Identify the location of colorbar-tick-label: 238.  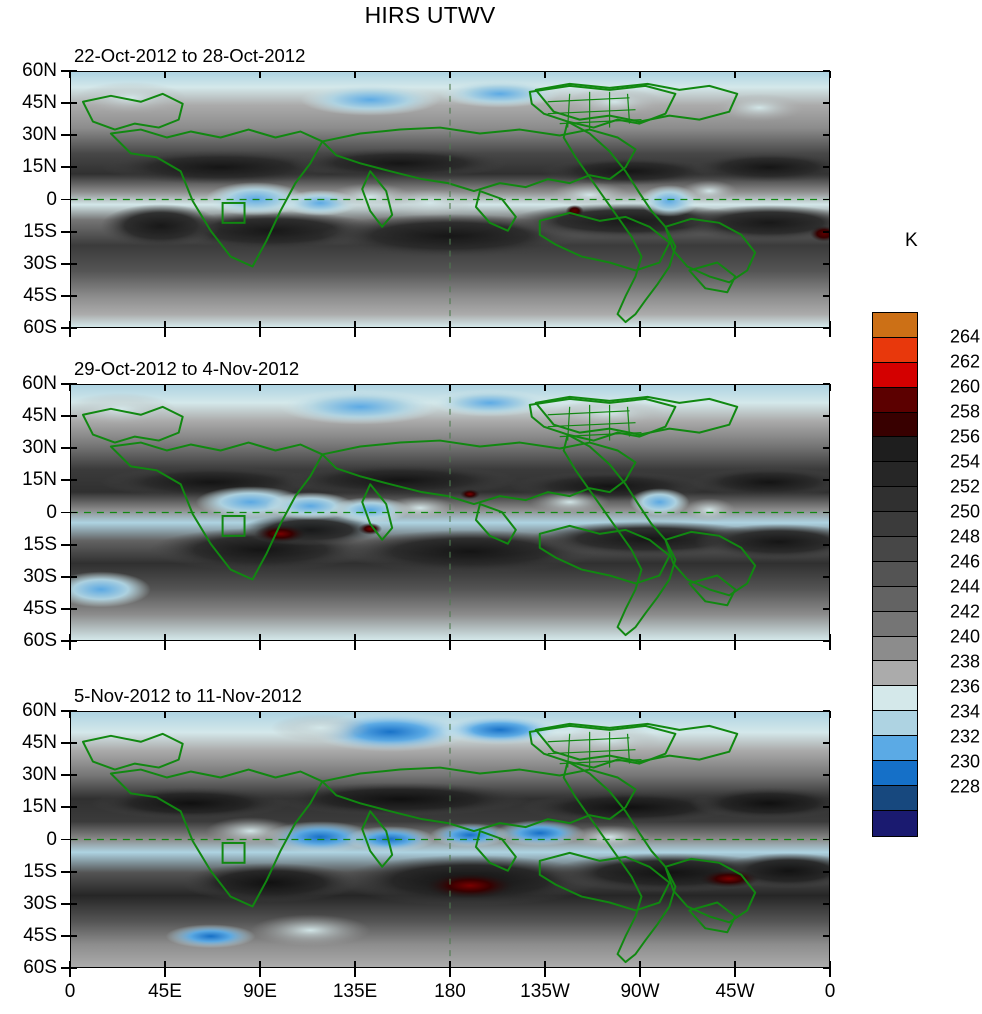
(965, 661).